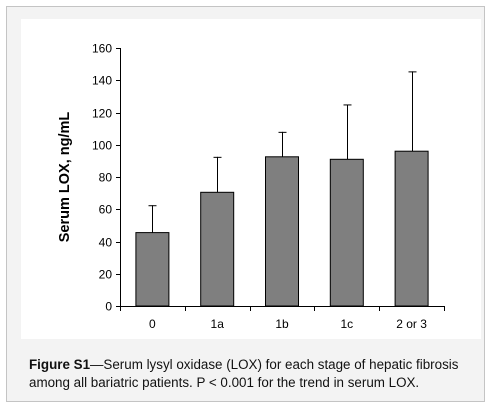 Image resolution: width=493 pixels, height=411 pixels. What do you see at coordinates (102, 114) in the screenshot?
I see `y-tick-label: 120` at bounding box center [102, 114].